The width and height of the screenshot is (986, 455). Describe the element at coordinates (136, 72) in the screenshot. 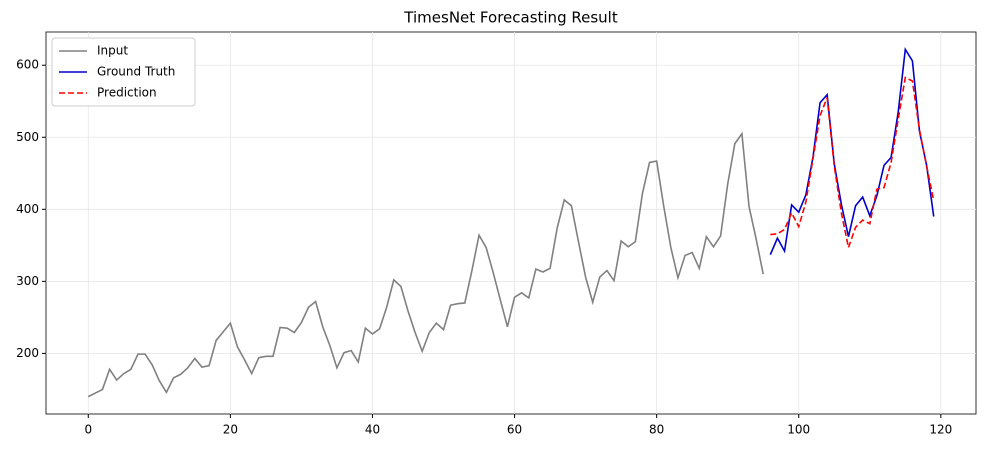

I see `legend-label: Ground Truth` at that location.